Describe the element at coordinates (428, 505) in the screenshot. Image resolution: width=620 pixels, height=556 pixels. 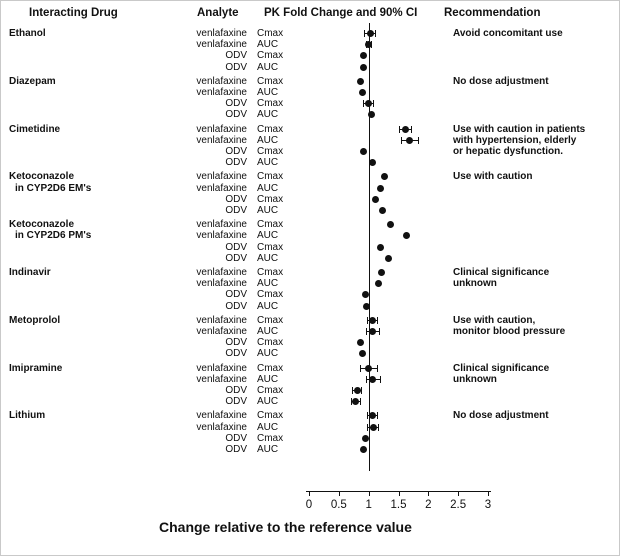
I see `x-axis-tick-label: 2` at that location.